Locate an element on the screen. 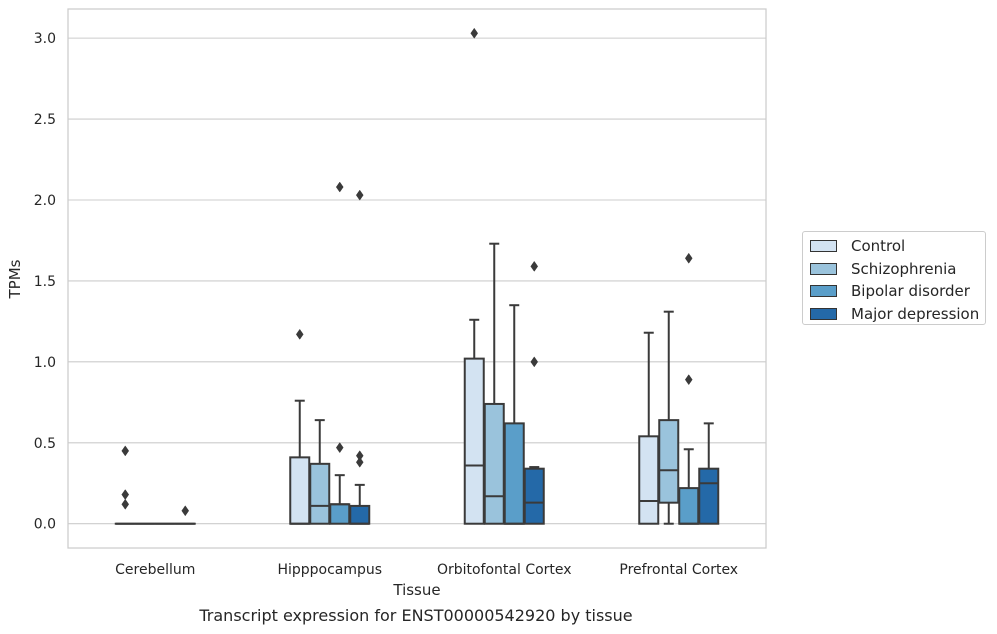  y-tick-label: 1.5 is located at coordinates (45, 282).